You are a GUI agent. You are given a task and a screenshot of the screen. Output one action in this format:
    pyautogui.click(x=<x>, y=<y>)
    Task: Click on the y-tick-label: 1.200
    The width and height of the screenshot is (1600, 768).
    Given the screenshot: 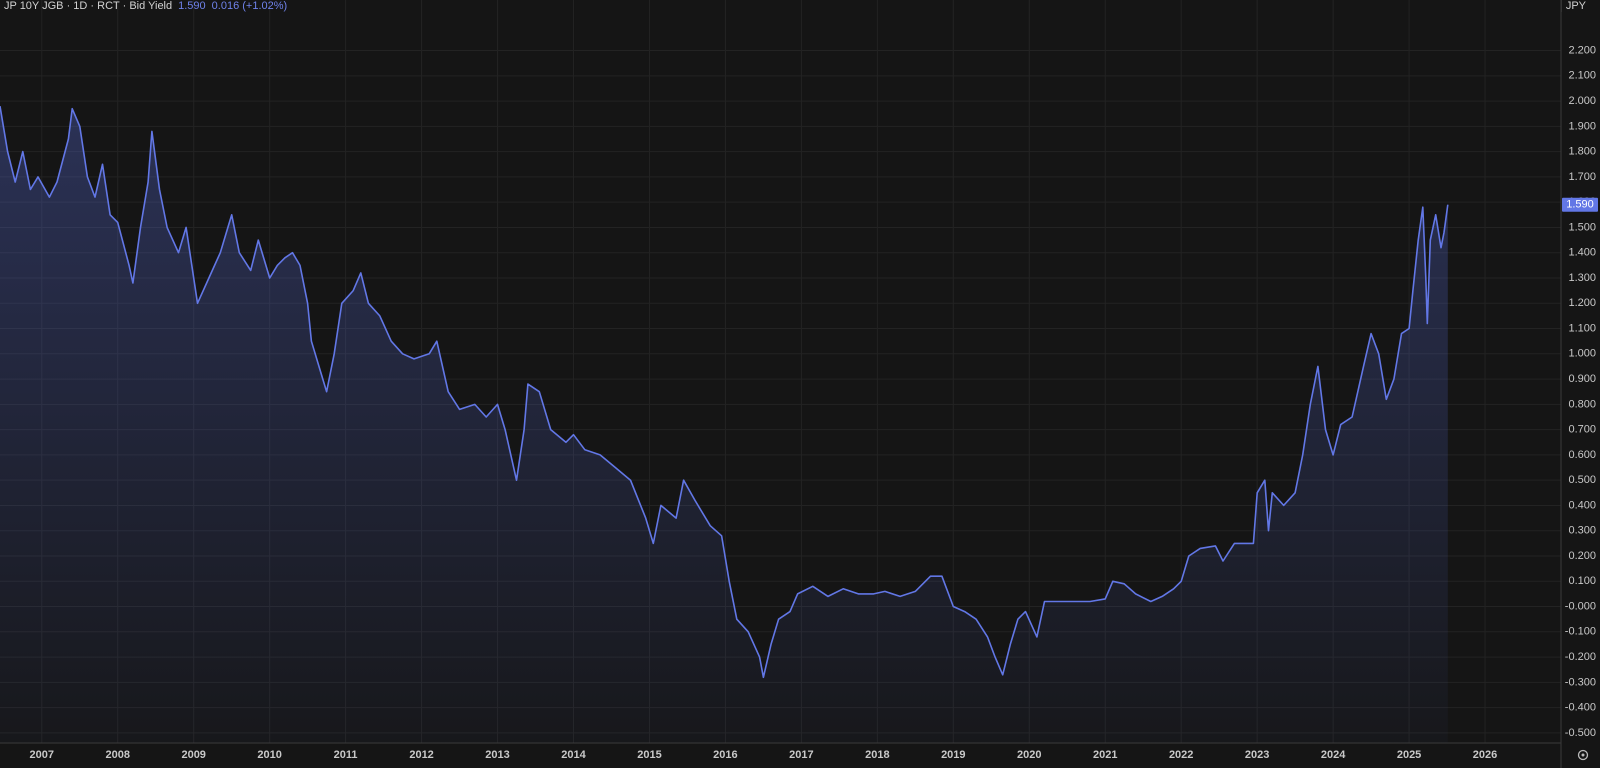 What is the action you would take?
    pyautogui.click(x=1582, y=303)
    